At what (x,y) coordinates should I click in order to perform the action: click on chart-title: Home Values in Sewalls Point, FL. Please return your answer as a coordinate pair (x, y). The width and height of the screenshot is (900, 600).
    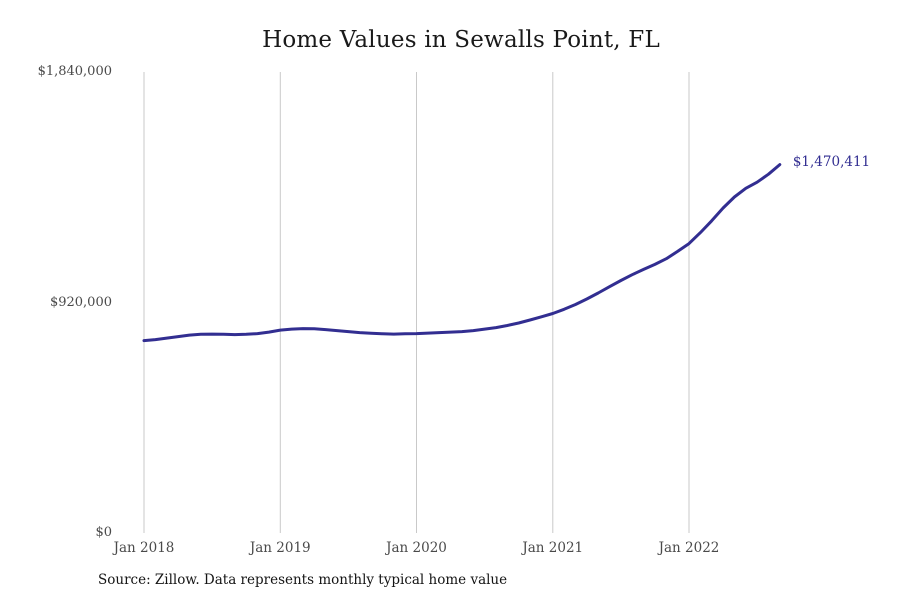
    Looking at the image, I should click on (461, 40).